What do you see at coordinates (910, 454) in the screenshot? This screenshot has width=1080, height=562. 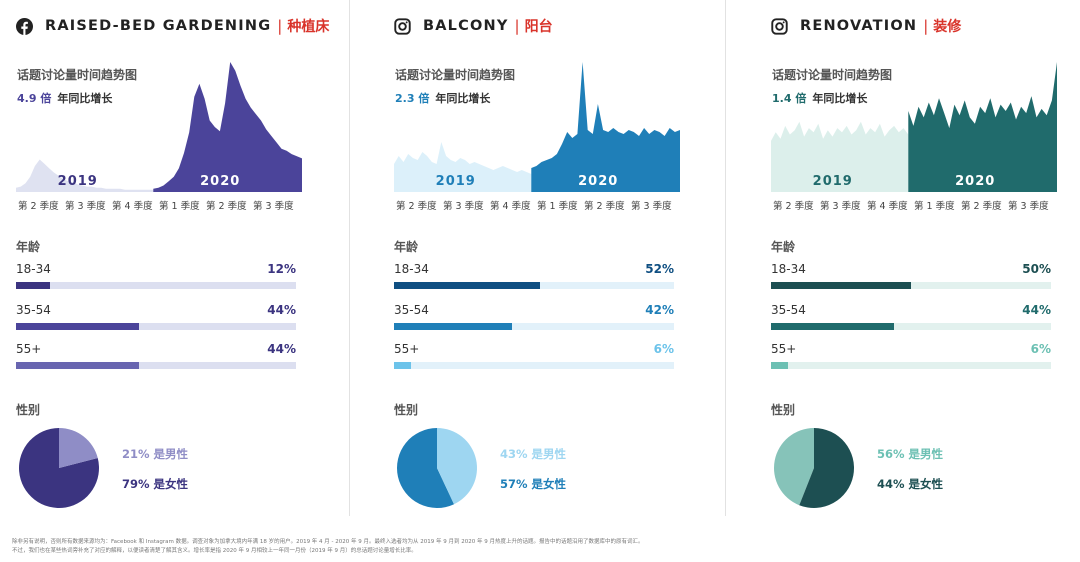 I see `male-share: 56% 是男性` at bounding box center [910, 454].